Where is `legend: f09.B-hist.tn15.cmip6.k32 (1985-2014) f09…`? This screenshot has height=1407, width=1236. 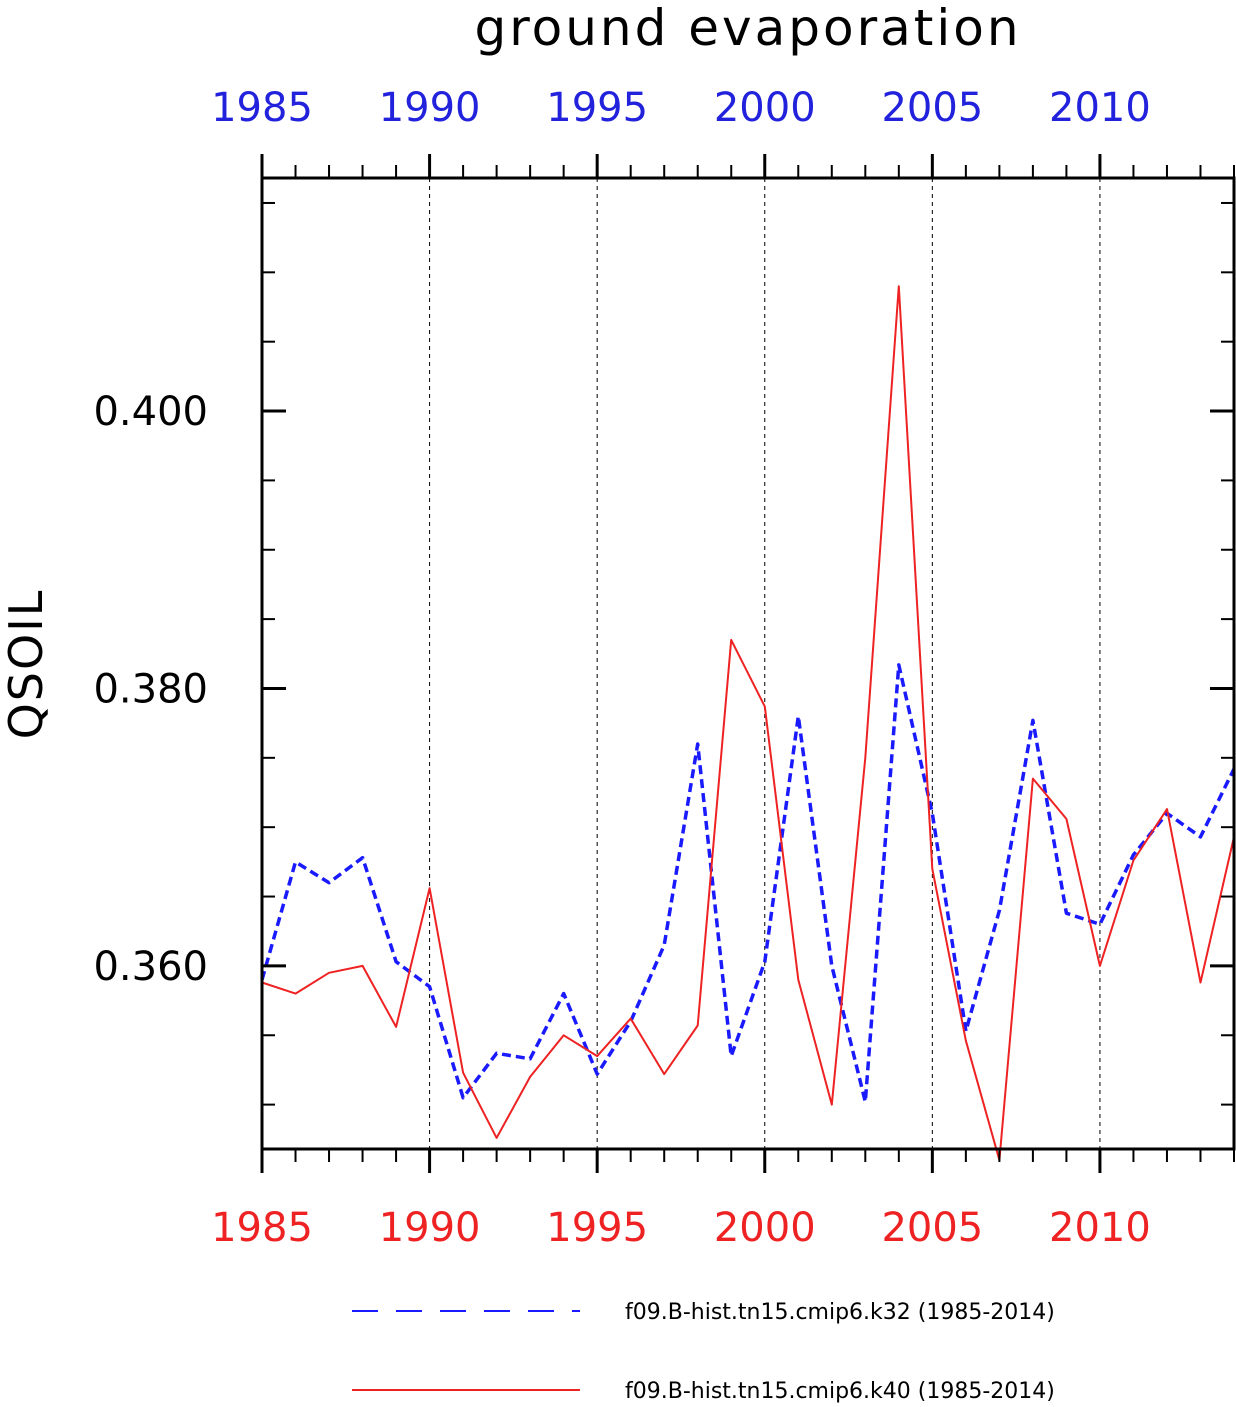
legend: f09.B-hist.tn15.cmip6.k32 (1985-2014) f09… is located at coordinates (703, 1352).